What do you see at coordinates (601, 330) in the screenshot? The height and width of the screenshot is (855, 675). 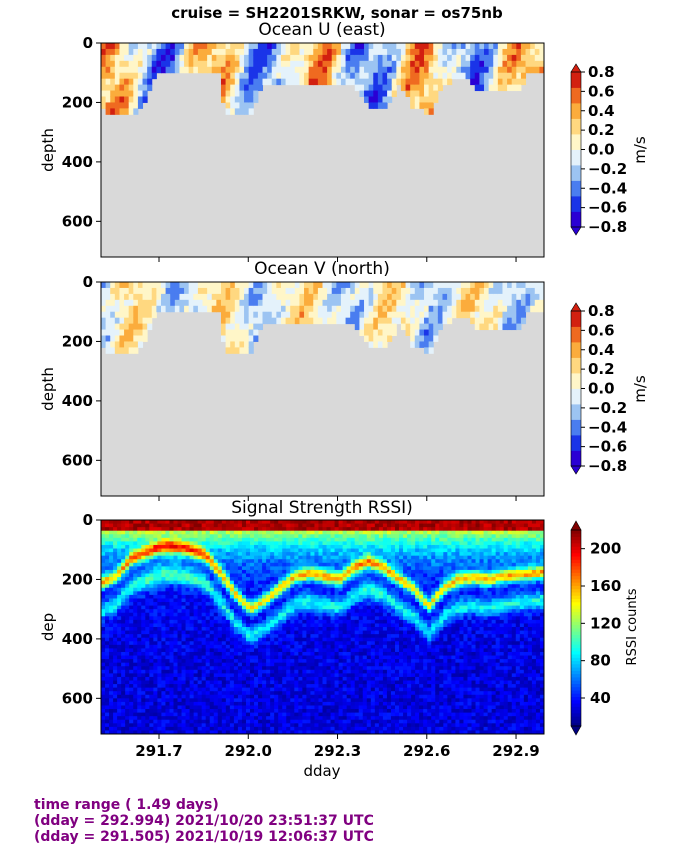 I see `colorbar-tick-label: 0.6` at bounding box center [601, 330].